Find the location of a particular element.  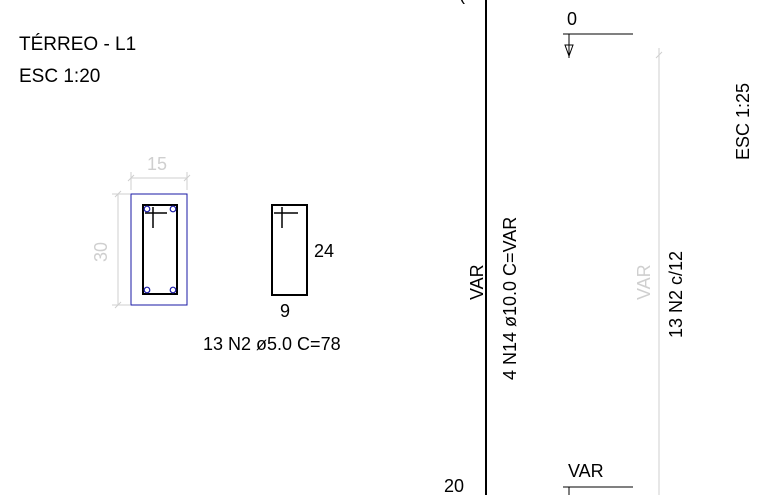

stirrup-detail: 24 9 13 N2 ø5.0 C=78 is located at coordinates (272, 279).